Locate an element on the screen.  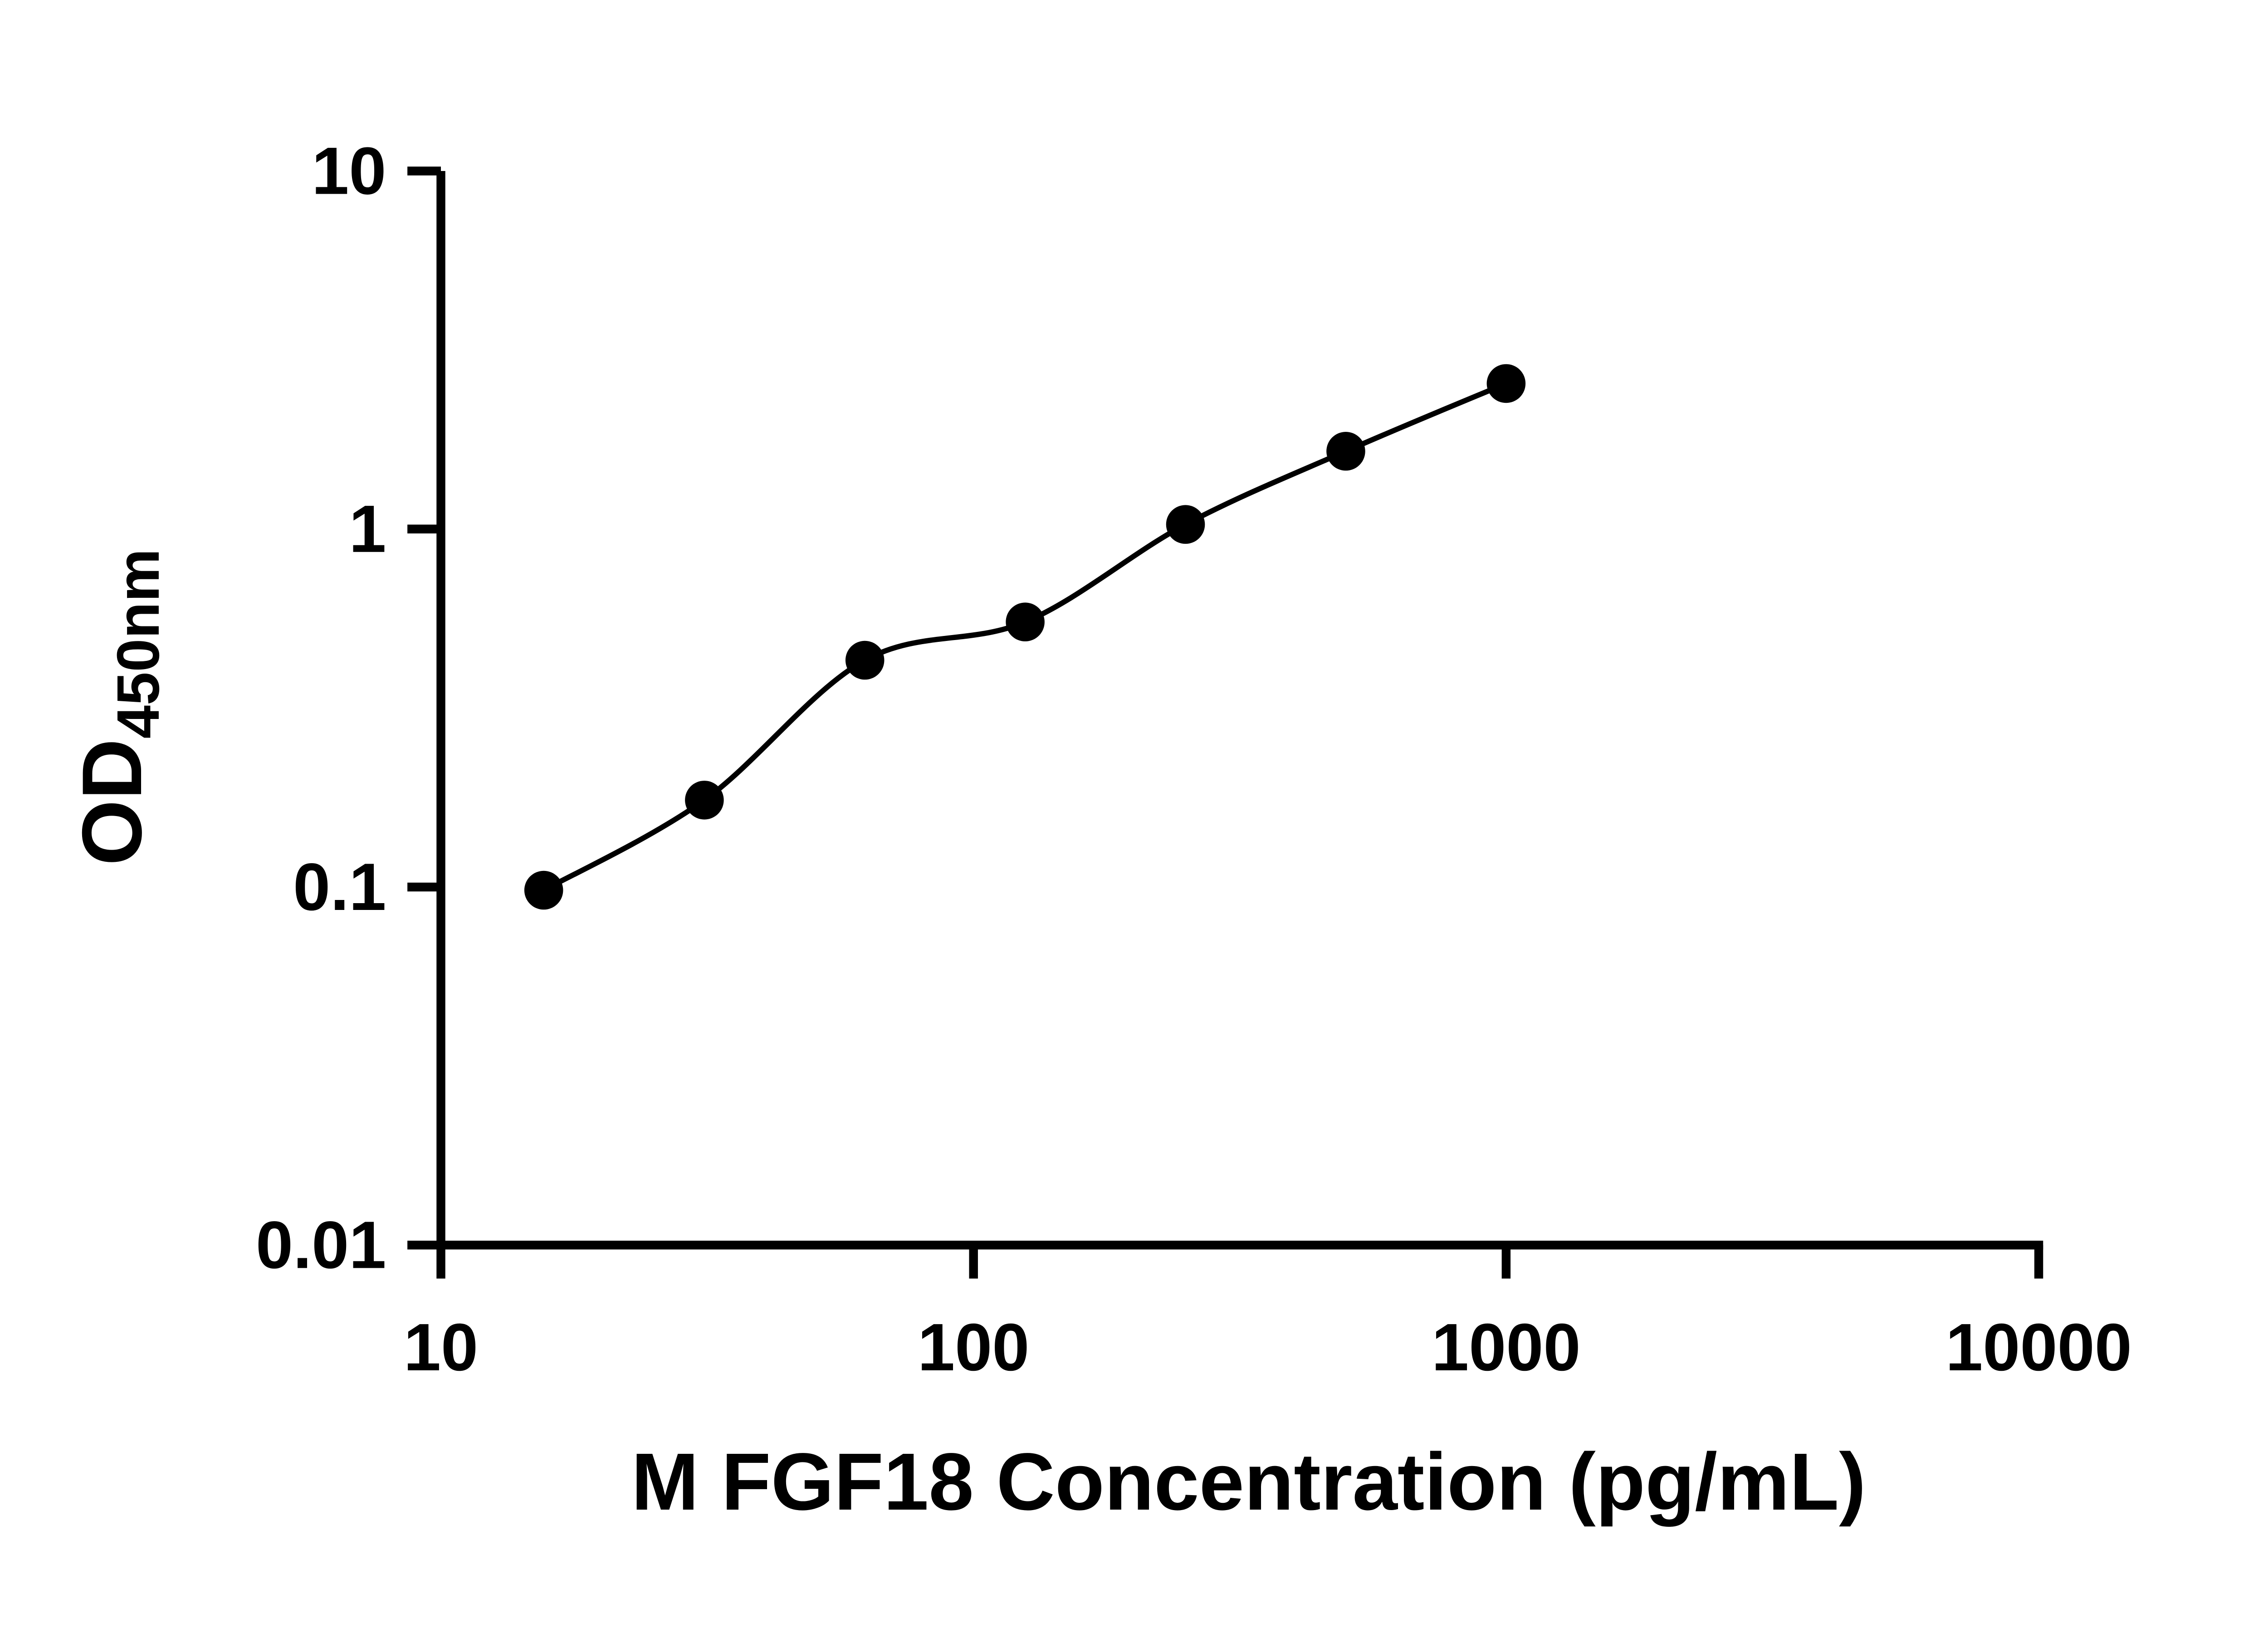
x-axis-title: M FGF18 Concentration (pg/mL) is located at coordinates (1249, 1481).